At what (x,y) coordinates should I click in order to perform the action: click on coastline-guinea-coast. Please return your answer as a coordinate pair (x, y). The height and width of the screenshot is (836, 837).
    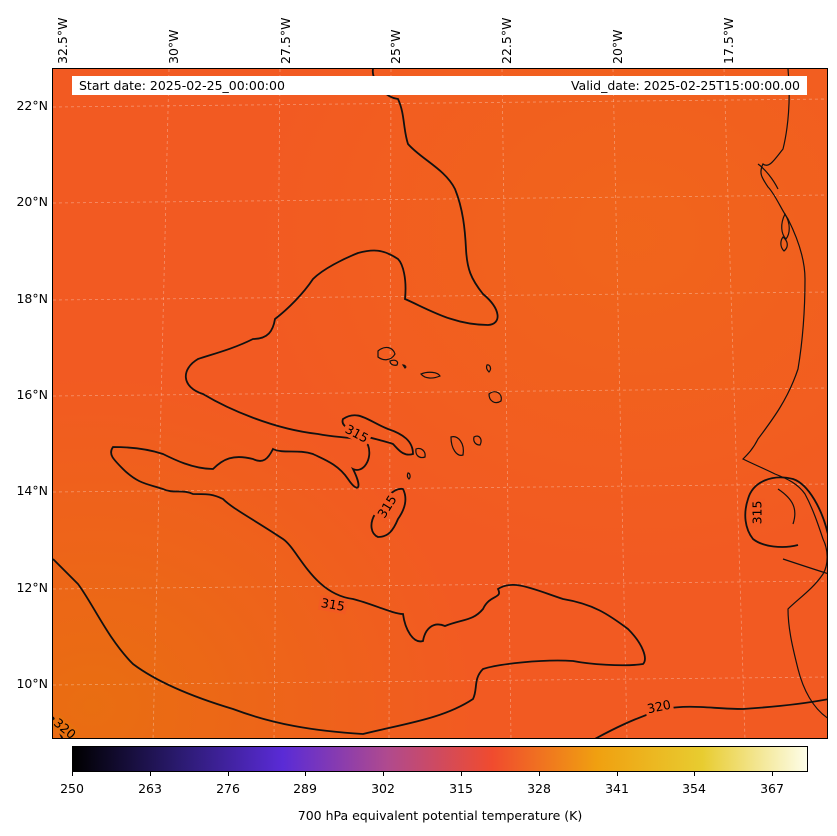
    Looking at the image, I should click on (804, 566).